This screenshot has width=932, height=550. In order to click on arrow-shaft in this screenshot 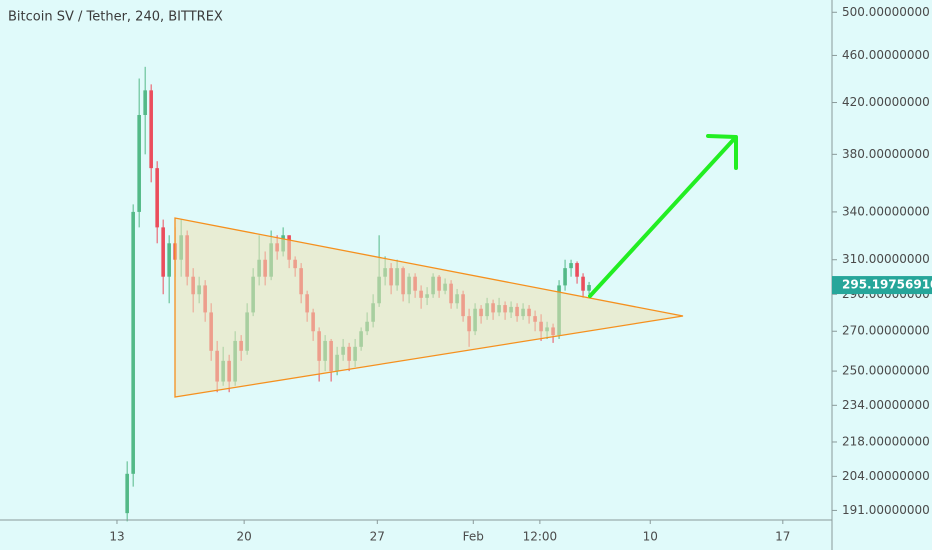, I will do `click(662, 217)`.